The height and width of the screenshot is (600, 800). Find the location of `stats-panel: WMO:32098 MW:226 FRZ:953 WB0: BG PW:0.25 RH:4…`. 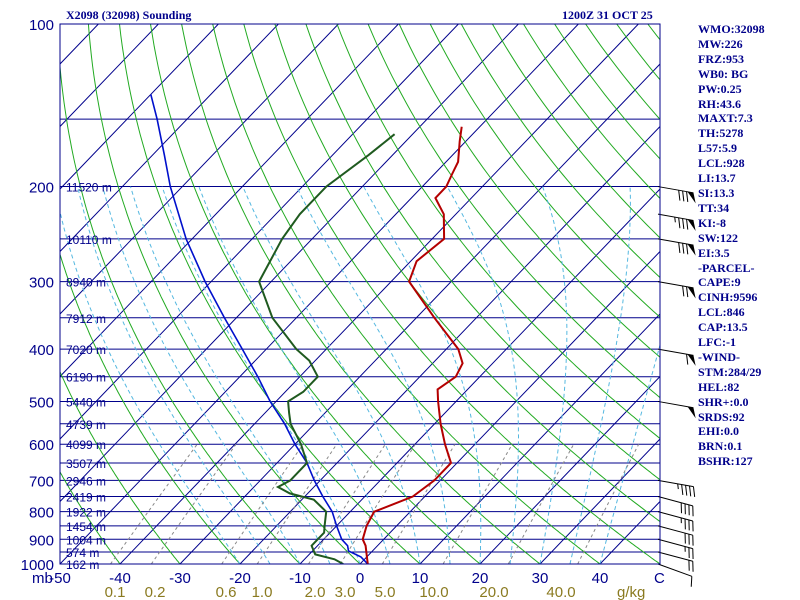

stats-panel: WMO:32098 MW:226 FRZ:953 WB0: BG PW:0.25 RH:4… is located at coordinates (748, 245).